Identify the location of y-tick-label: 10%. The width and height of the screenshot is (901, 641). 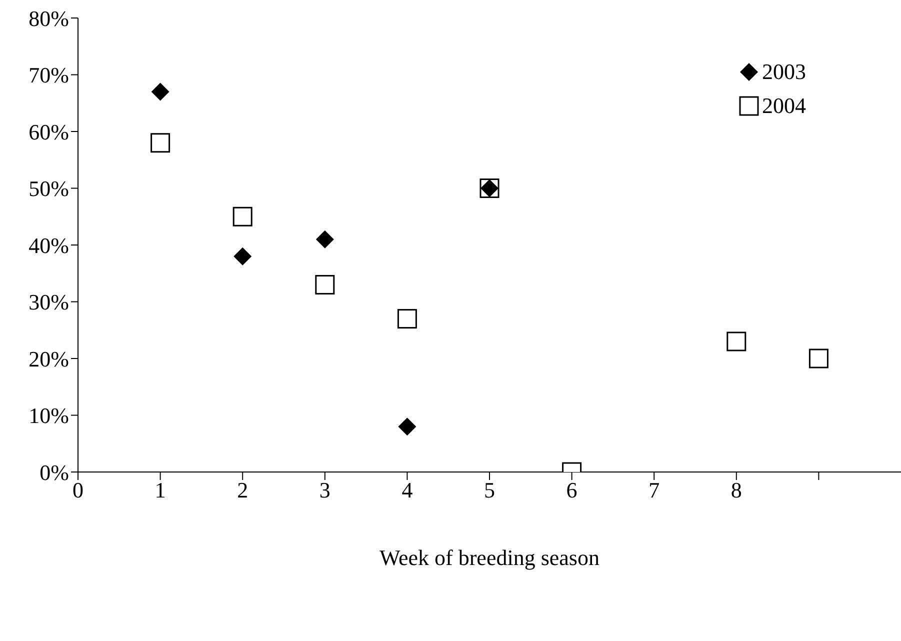
(48, 415).